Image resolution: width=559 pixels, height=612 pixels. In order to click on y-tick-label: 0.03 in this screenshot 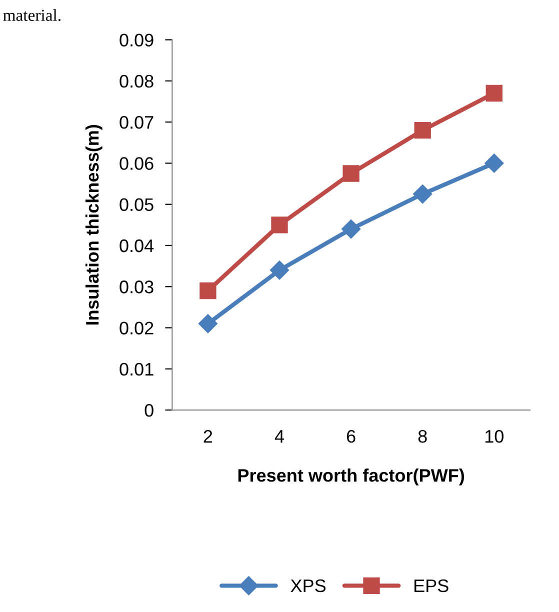, I will do `click(137, 287)`.